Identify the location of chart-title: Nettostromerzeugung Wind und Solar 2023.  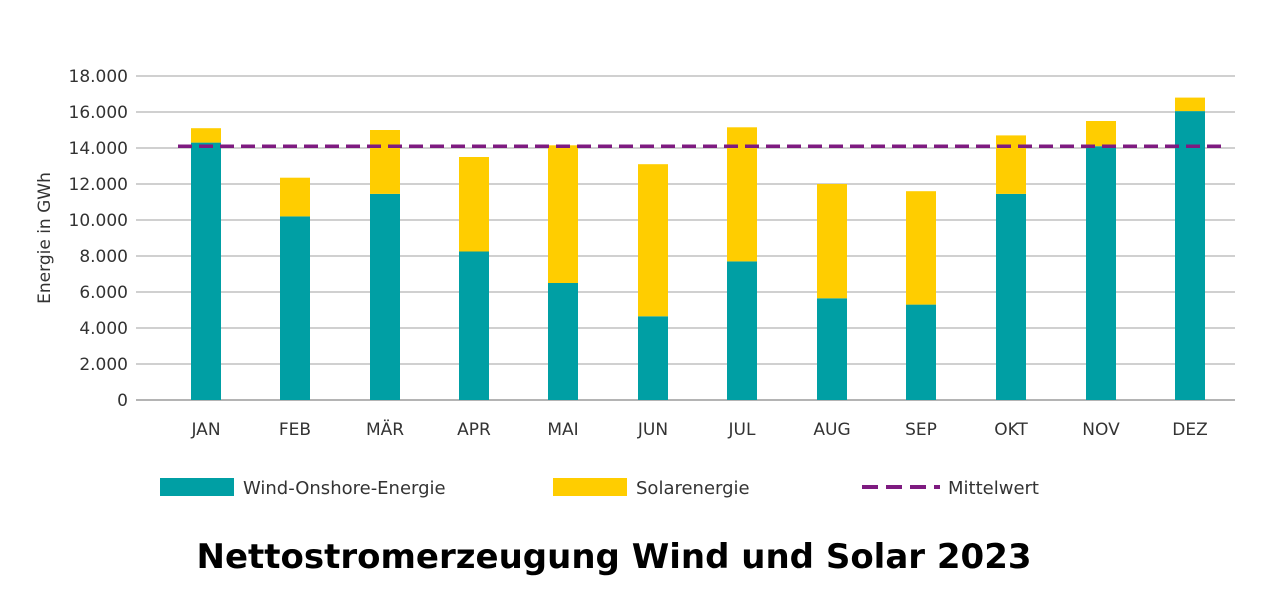
(613, 557).